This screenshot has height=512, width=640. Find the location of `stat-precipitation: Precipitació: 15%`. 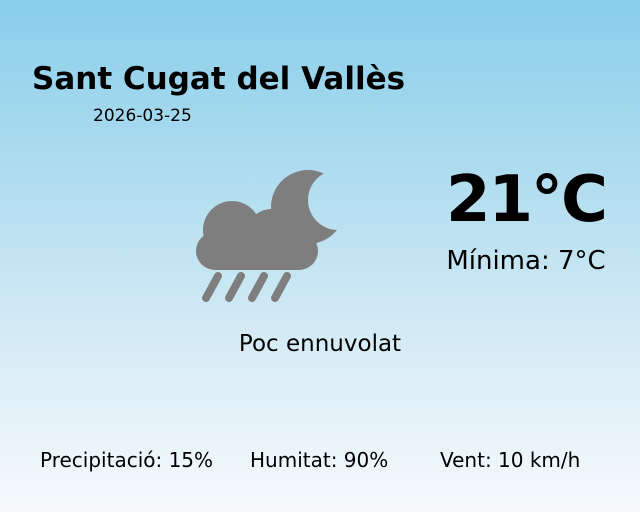

stat-precipitation: Precipitació: 15% is located at coordinates (127, 460).